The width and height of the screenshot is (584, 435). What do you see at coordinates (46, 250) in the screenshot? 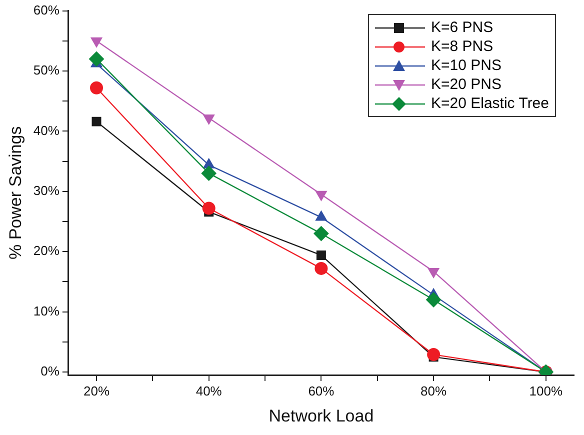
I see `y-tick-label: 20%` at bounding box center [46, 250].